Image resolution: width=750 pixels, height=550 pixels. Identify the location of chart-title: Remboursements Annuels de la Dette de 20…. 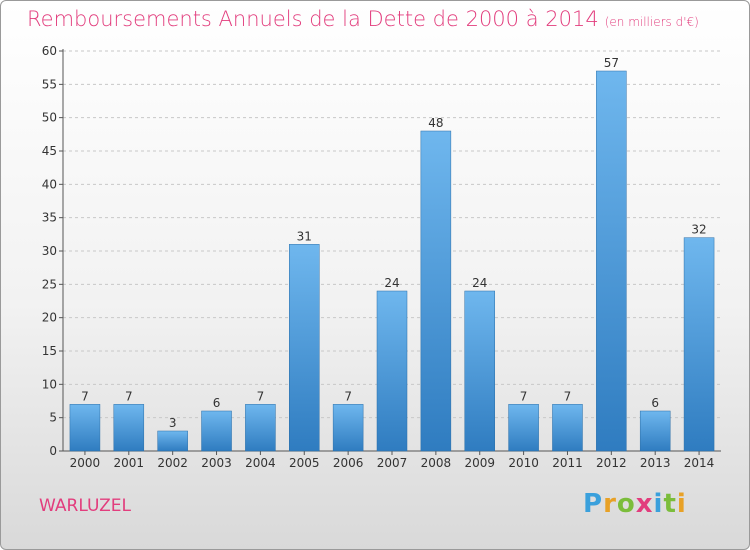
(363, 19).